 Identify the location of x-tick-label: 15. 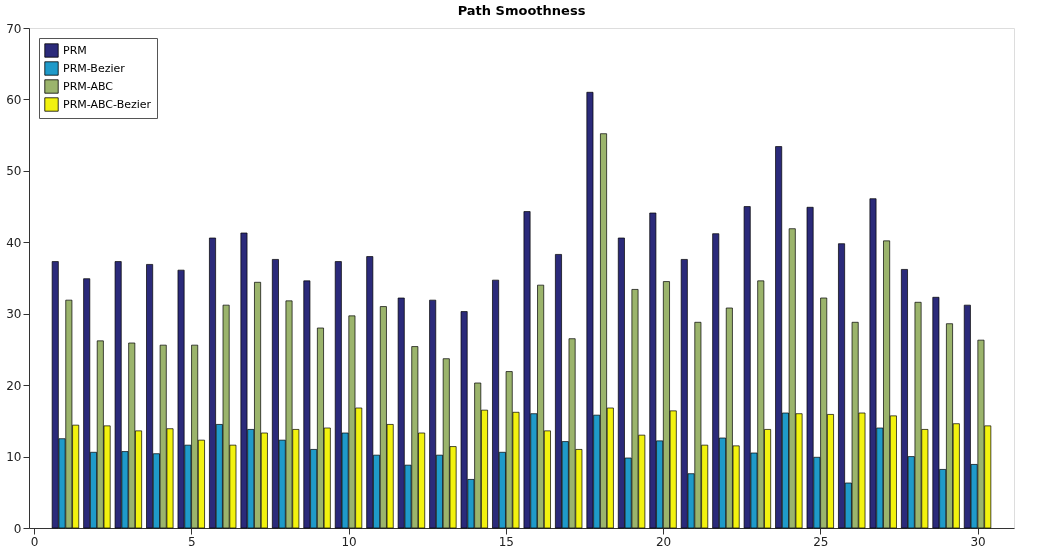
(506, 541).